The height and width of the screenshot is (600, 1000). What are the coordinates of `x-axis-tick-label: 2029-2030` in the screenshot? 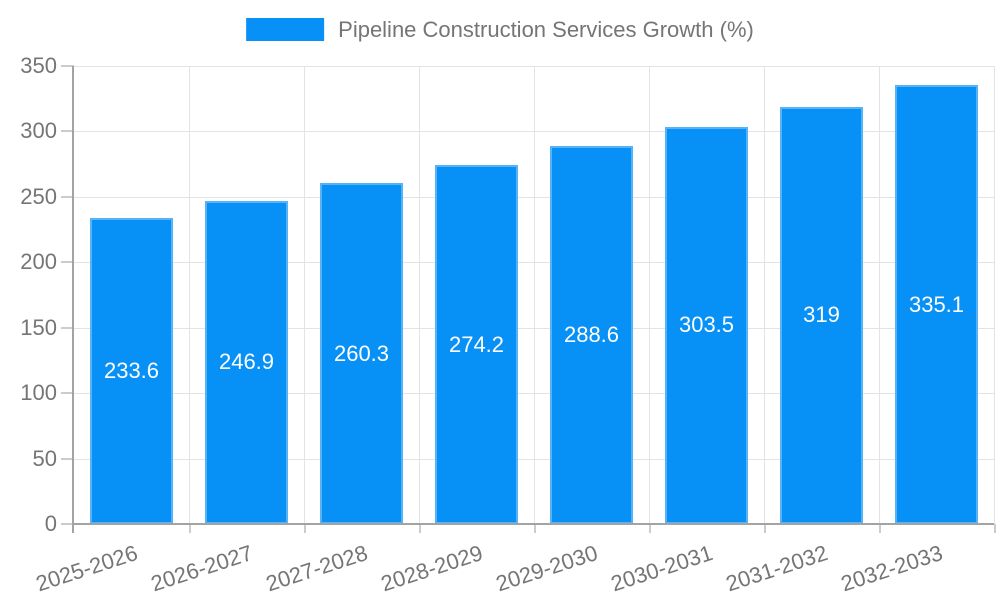 It's located at (547, 568).